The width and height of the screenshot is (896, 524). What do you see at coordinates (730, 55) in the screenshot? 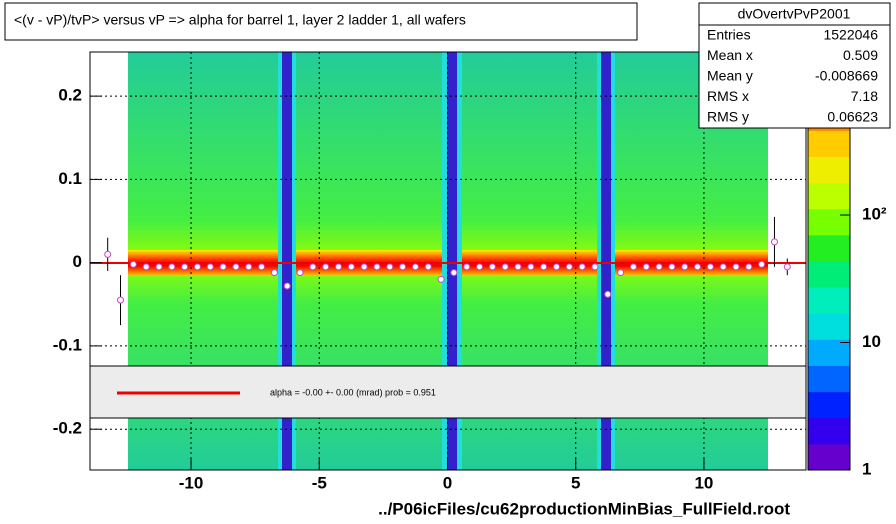
I see `stats-key: Mean x` at bounding box center [730, 55].